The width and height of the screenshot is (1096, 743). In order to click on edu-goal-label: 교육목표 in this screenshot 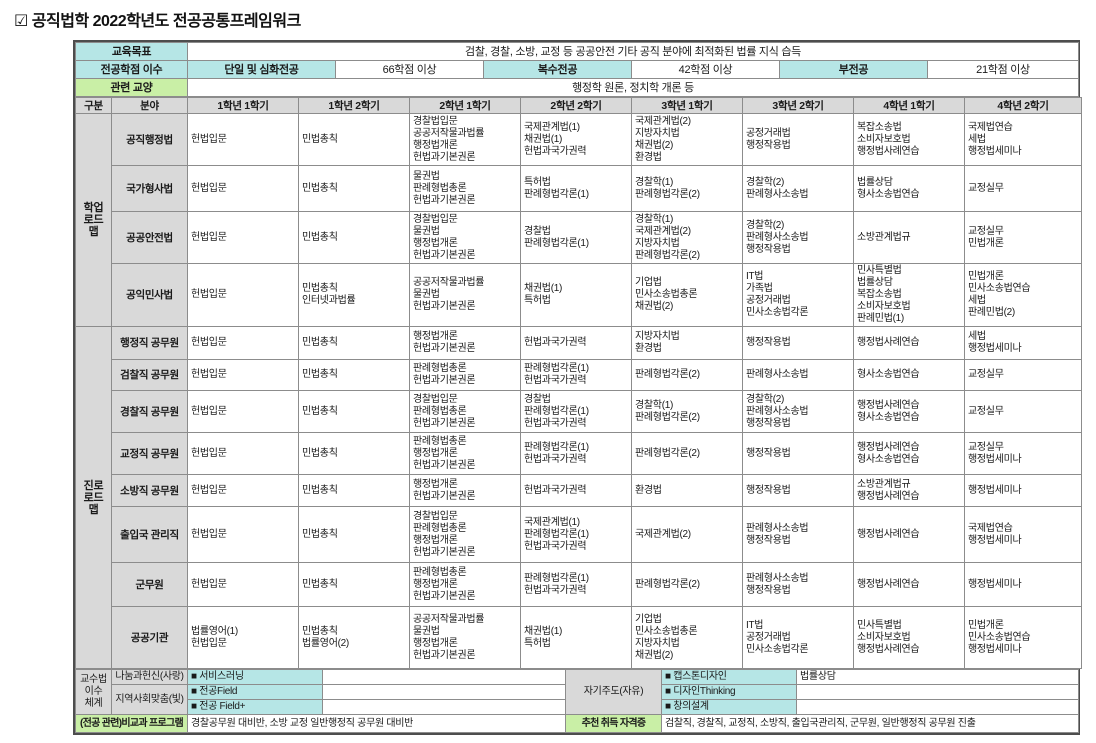, I will do `click(131, 51)`.